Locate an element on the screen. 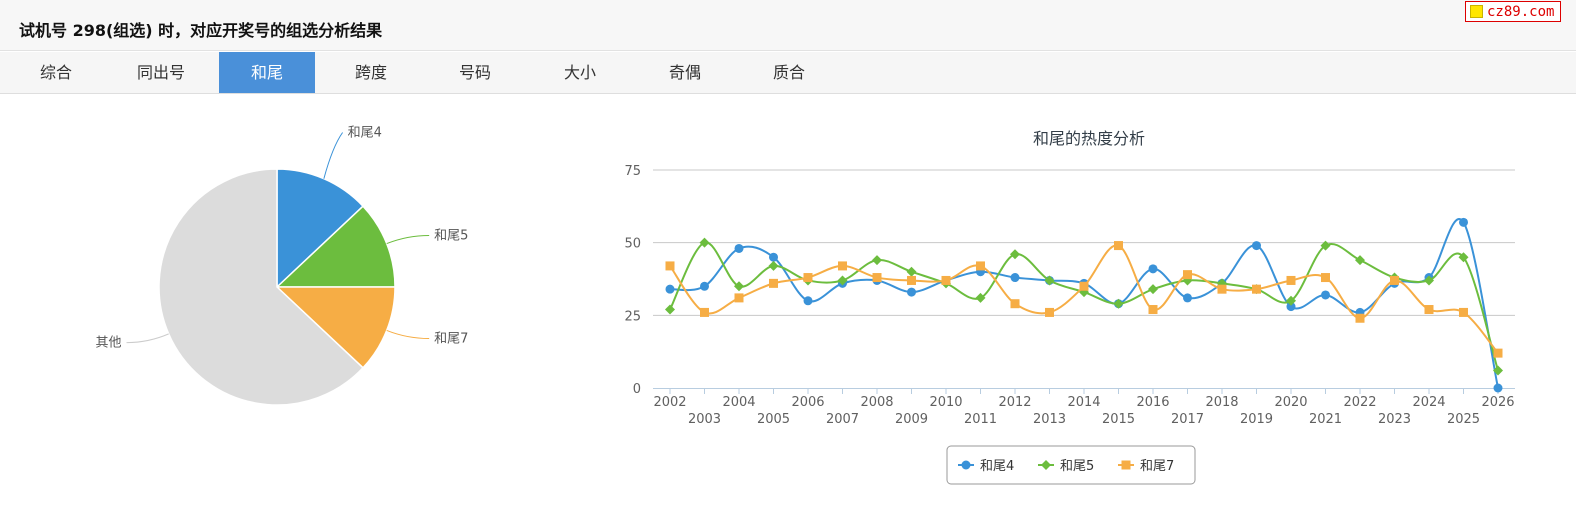 This screenshot has width=1576, height=507. x-tick-label: 2017 is located at coordinates (1187, 419).